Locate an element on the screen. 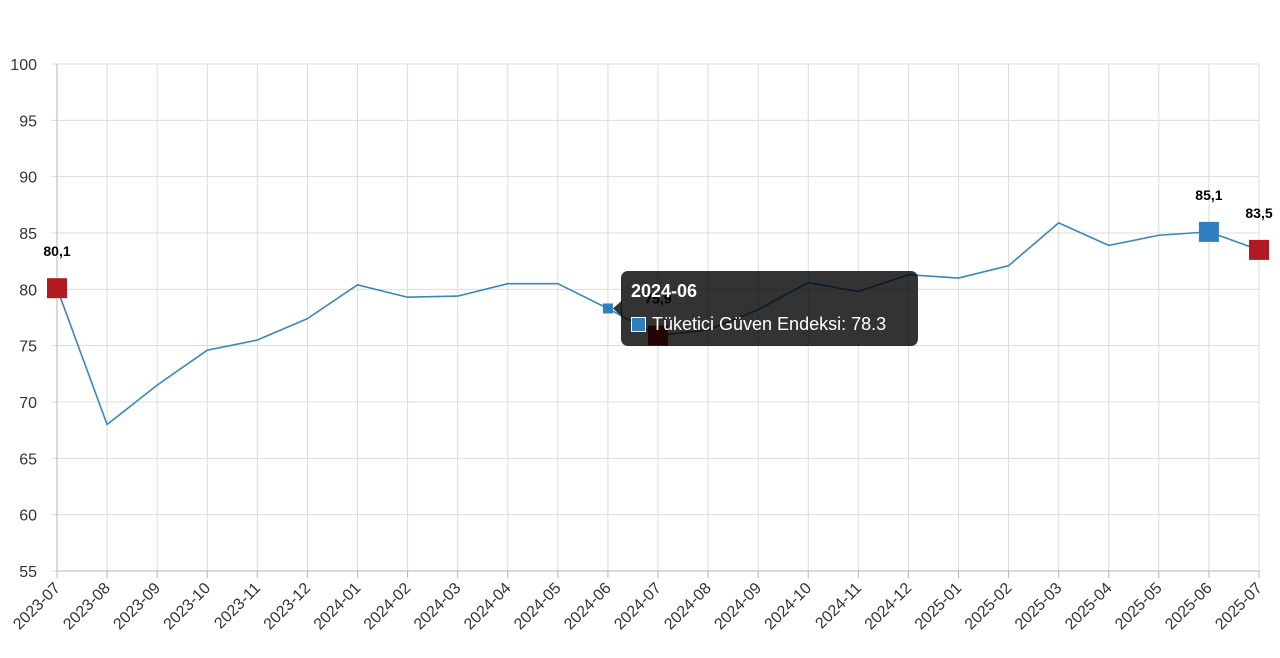 Image resolution: width=1280 pixels, height=658 pixels. x-tick-label: 2024-04 is located at coordinates (488, 607).